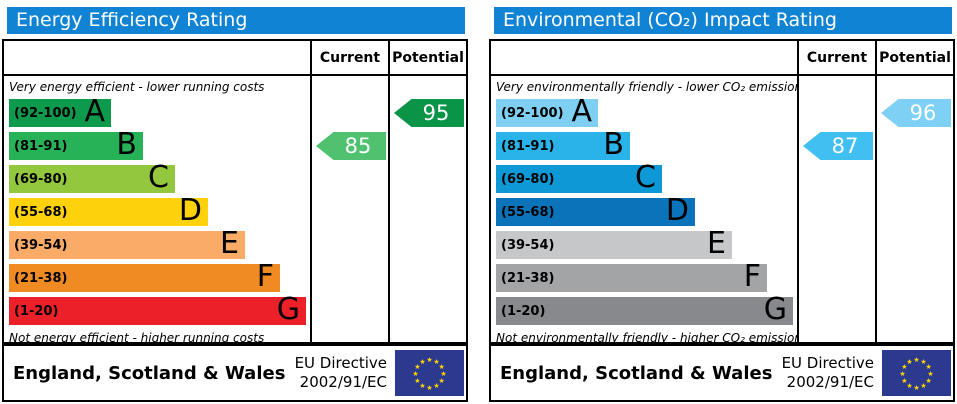 Image resolution: width=957 pixels, height=404 pixels. I want to click on current-rating-arrow: 85, so click(351, 146).